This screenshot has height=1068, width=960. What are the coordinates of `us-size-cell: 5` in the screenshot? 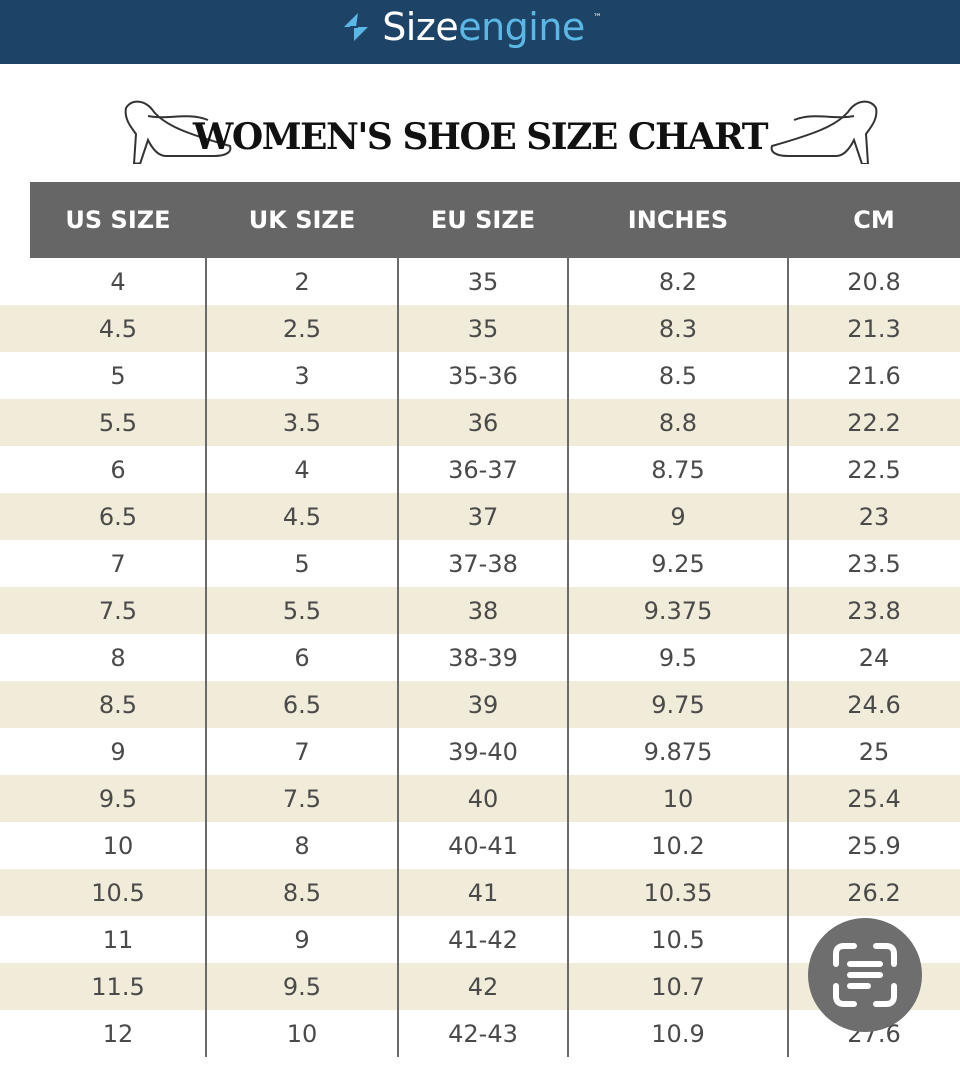 It's located at (118, 375).